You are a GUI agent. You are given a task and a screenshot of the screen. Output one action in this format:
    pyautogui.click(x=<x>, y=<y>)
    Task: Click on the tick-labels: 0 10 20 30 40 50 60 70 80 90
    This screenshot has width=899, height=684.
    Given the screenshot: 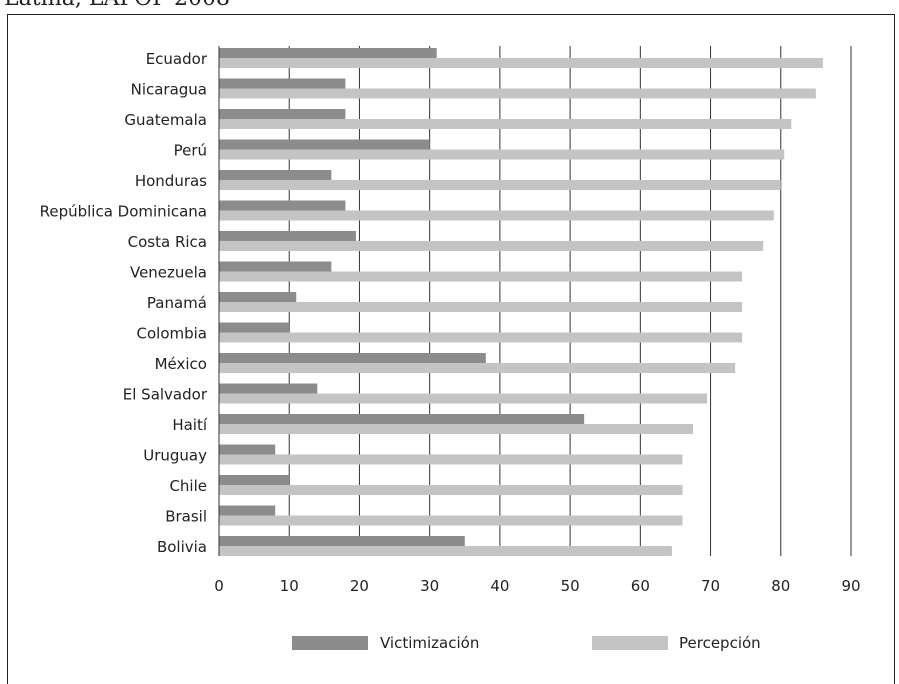 What is the action you would take?
    pyautogui.click(x=537, y=586)
    